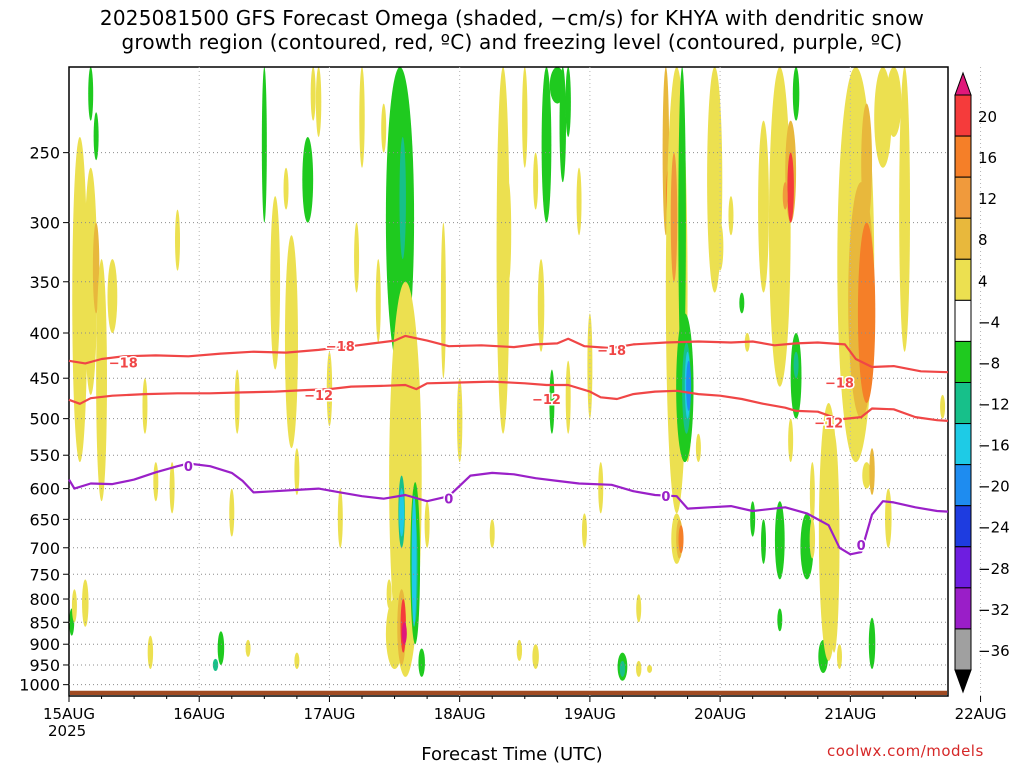  I want to click on x-axis-year: 2025, so click(67, 731).